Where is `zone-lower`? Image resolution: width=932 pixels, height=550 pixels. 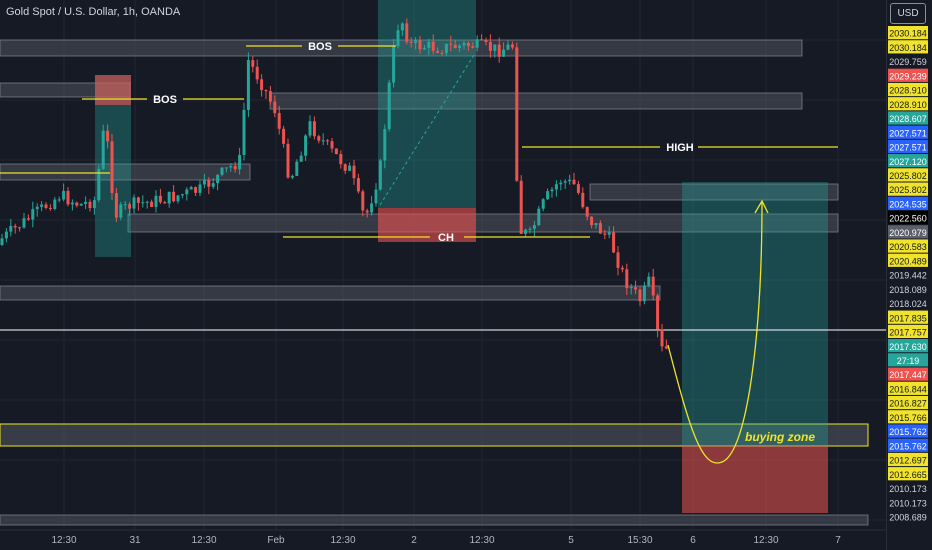
zone-lower is located at coordinates (330, 293).